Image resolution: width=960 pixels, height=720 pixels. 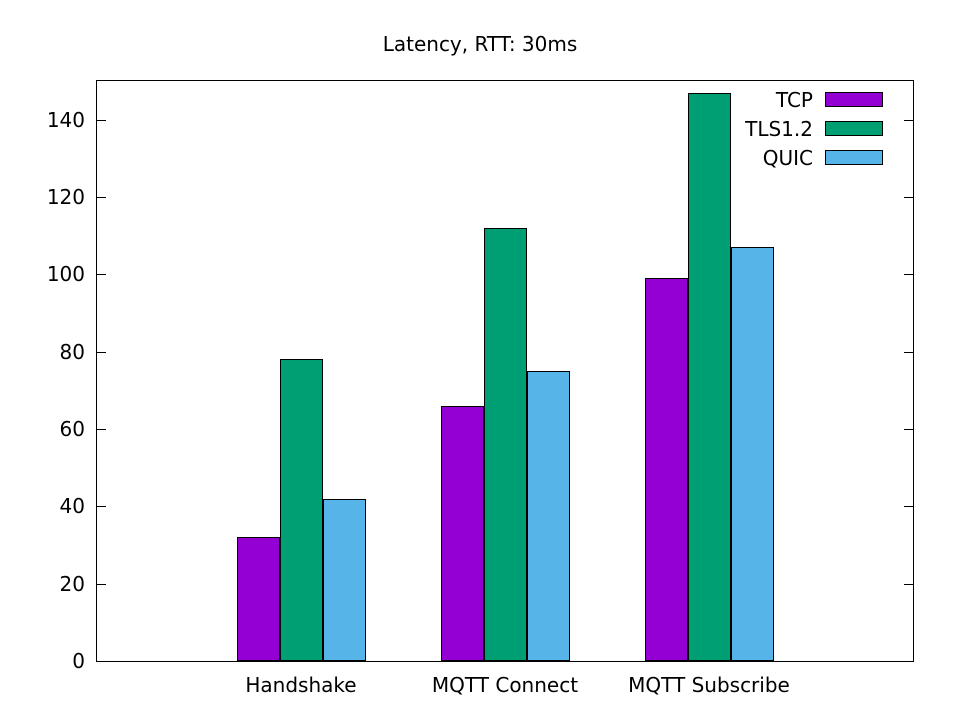 What do you see at coordinates (505, 444) in the screenshot?
I see `bar-tls1-2-mqtt-connect` at bounding box center [505, 444].